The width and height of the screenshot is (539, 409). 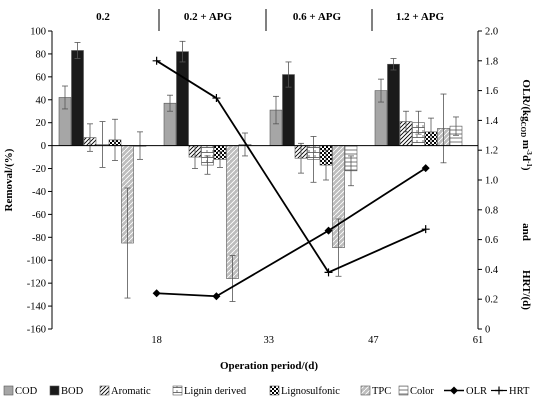 I want to click on y-right-tick-label: 1.8, so click(x=491, y=61).